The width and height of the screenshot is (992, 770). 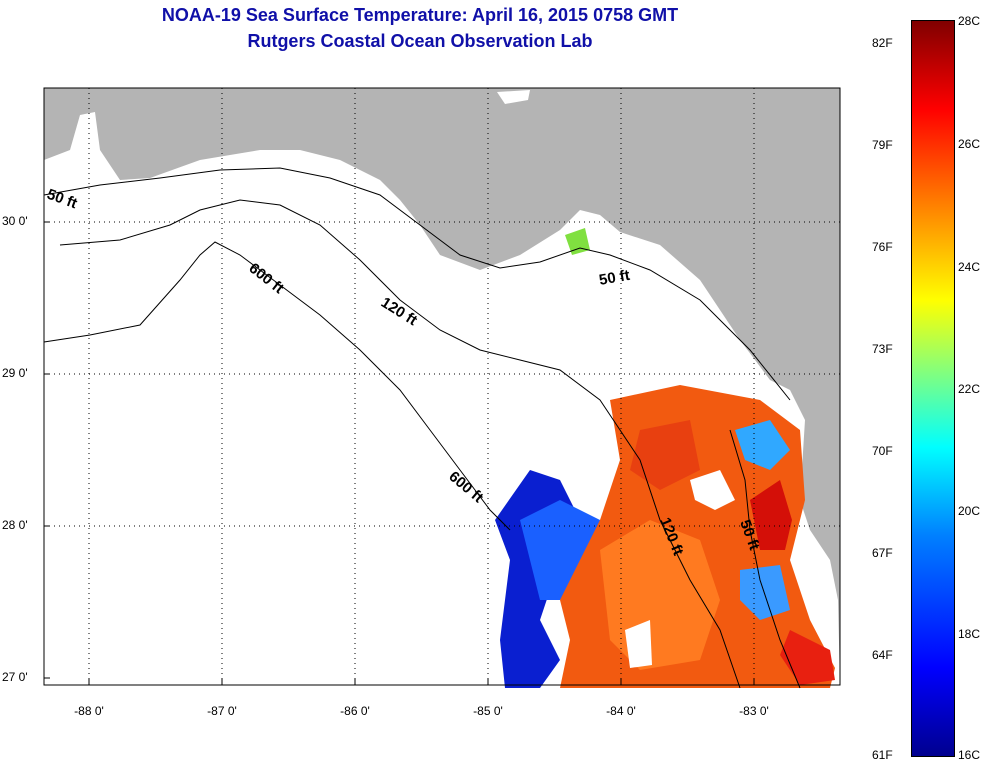 What do you see at coordinates (969, 634) in the screenshot?
I see `colorbar-c-label: 18C` at bounding box center [969, 634].